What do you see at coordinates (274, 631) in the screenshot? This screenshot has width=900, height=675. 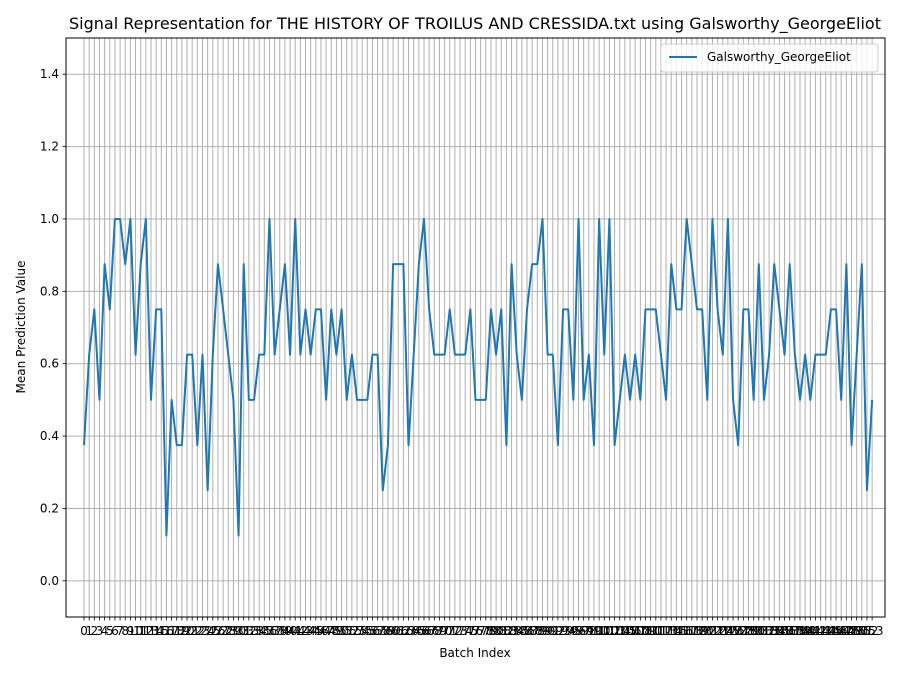 I see `x-tick-label: 37` at bounding box center [274, 631].